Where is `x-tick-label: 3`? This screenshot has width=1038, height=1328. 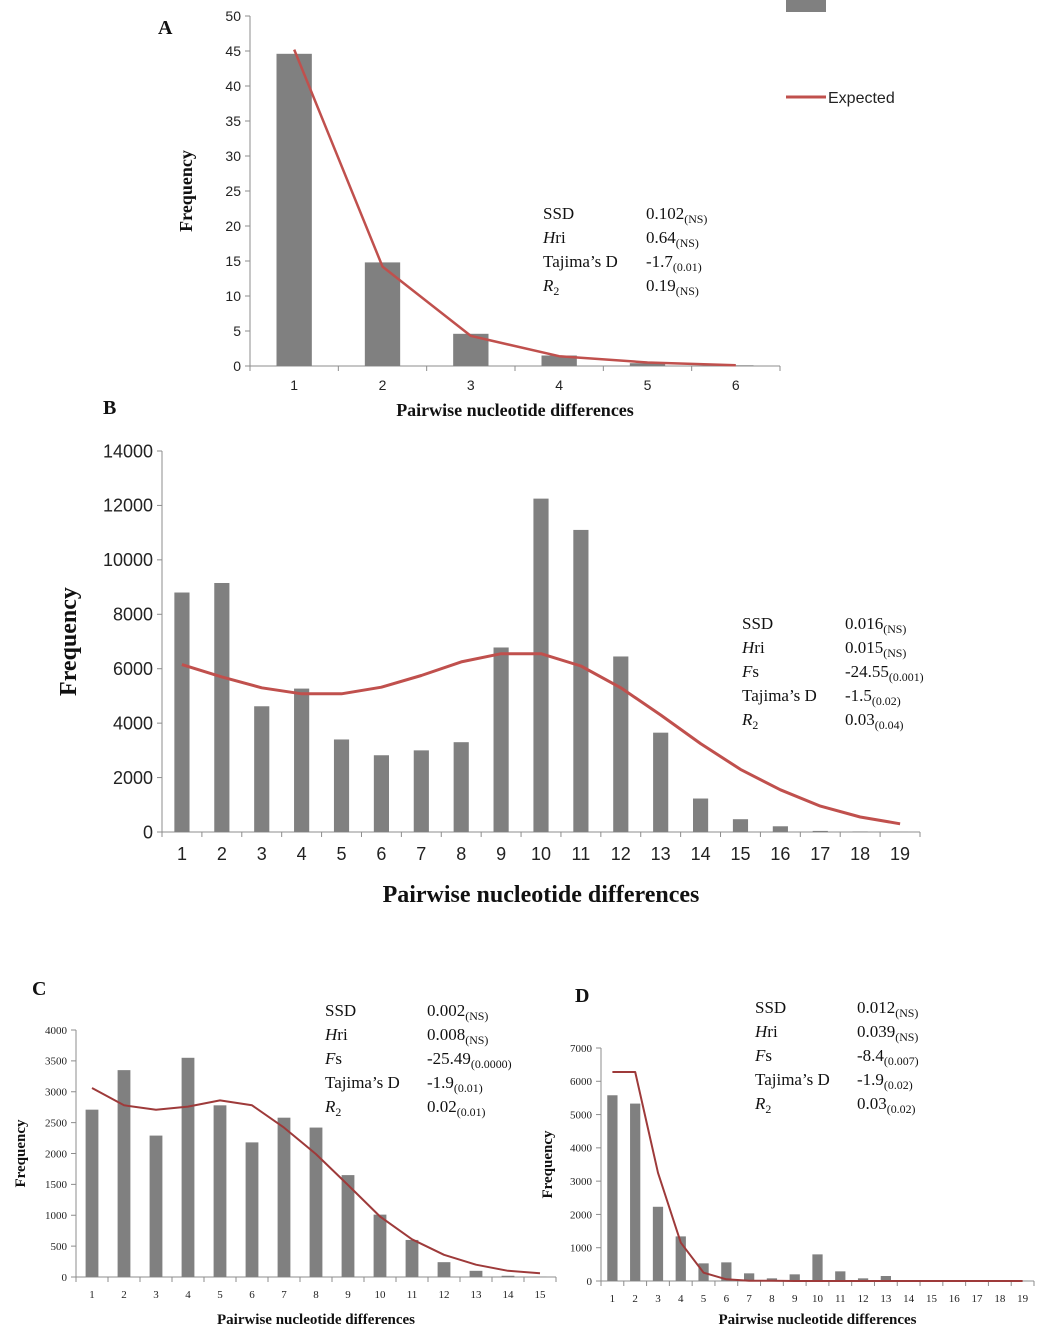
x-tick-label: 3 is located at coordinates (262, 854).